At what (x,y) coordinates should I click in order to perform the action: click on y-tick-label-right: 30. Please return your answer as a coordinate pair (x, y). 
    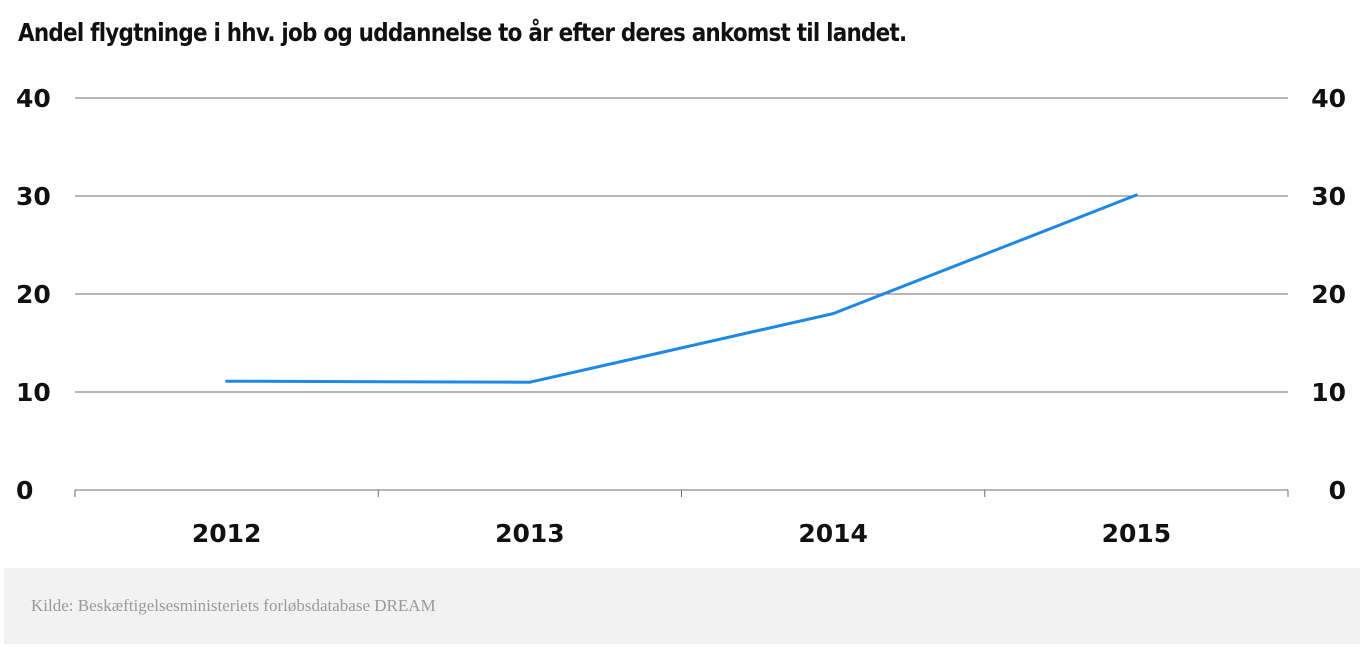
    Looking at the image, I should click on (1328, 196).